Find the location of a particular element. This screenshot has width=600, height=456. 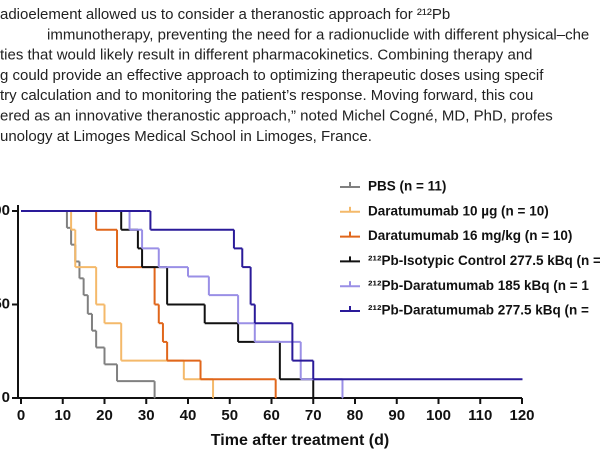

y-tick-label: 100 is located at coordinates (5, 210).